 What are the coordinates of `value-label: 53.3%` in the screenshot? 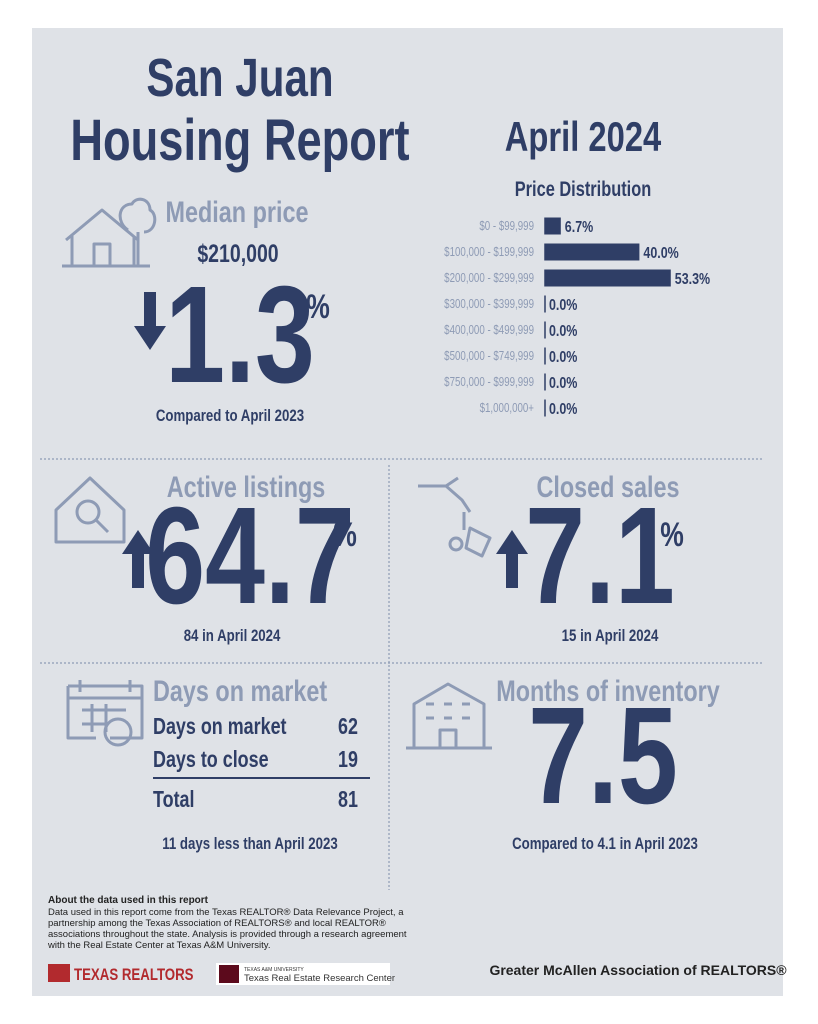 It's located at (693, 280).